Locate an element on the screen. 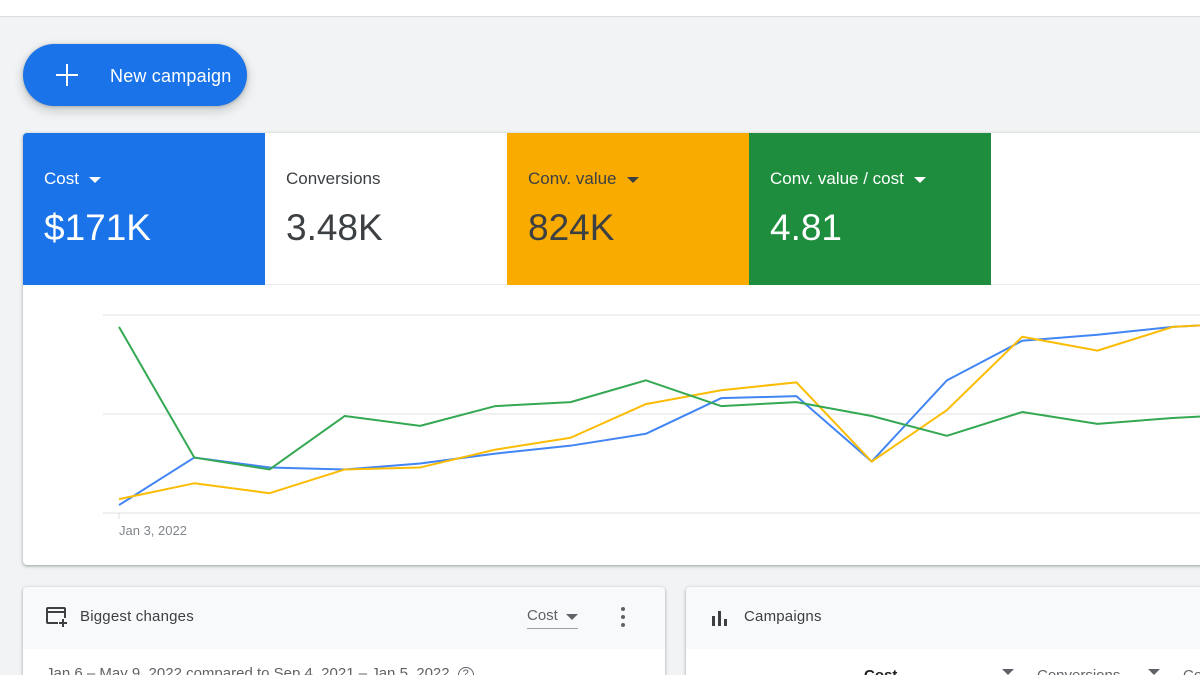 The width and height of the screenshot is (1200, 675). metric-card-cost: Cost $171K is located at coordinates (144, 209).